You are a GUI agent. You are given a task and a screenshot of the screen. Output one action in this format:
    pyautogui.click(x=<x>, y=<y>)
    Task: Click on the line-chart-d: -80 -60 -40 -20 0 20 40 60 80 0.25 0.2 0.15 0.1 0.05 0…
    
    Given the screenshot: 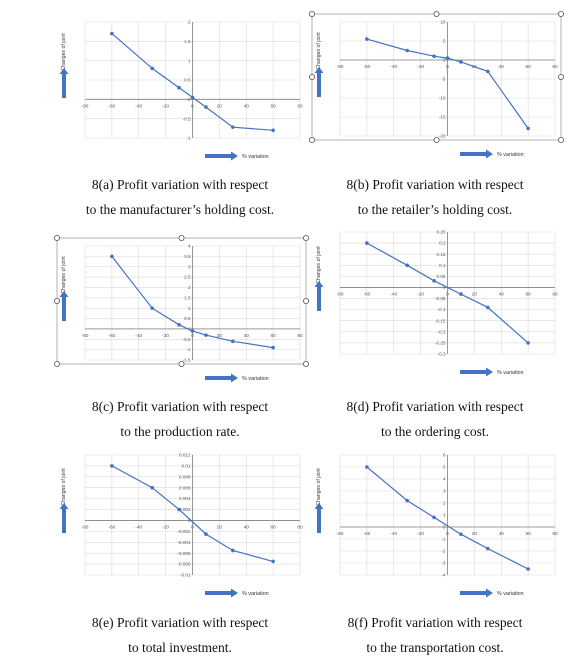 What is the action you would take?
    pyautogui.click(x=435, y=306)
    